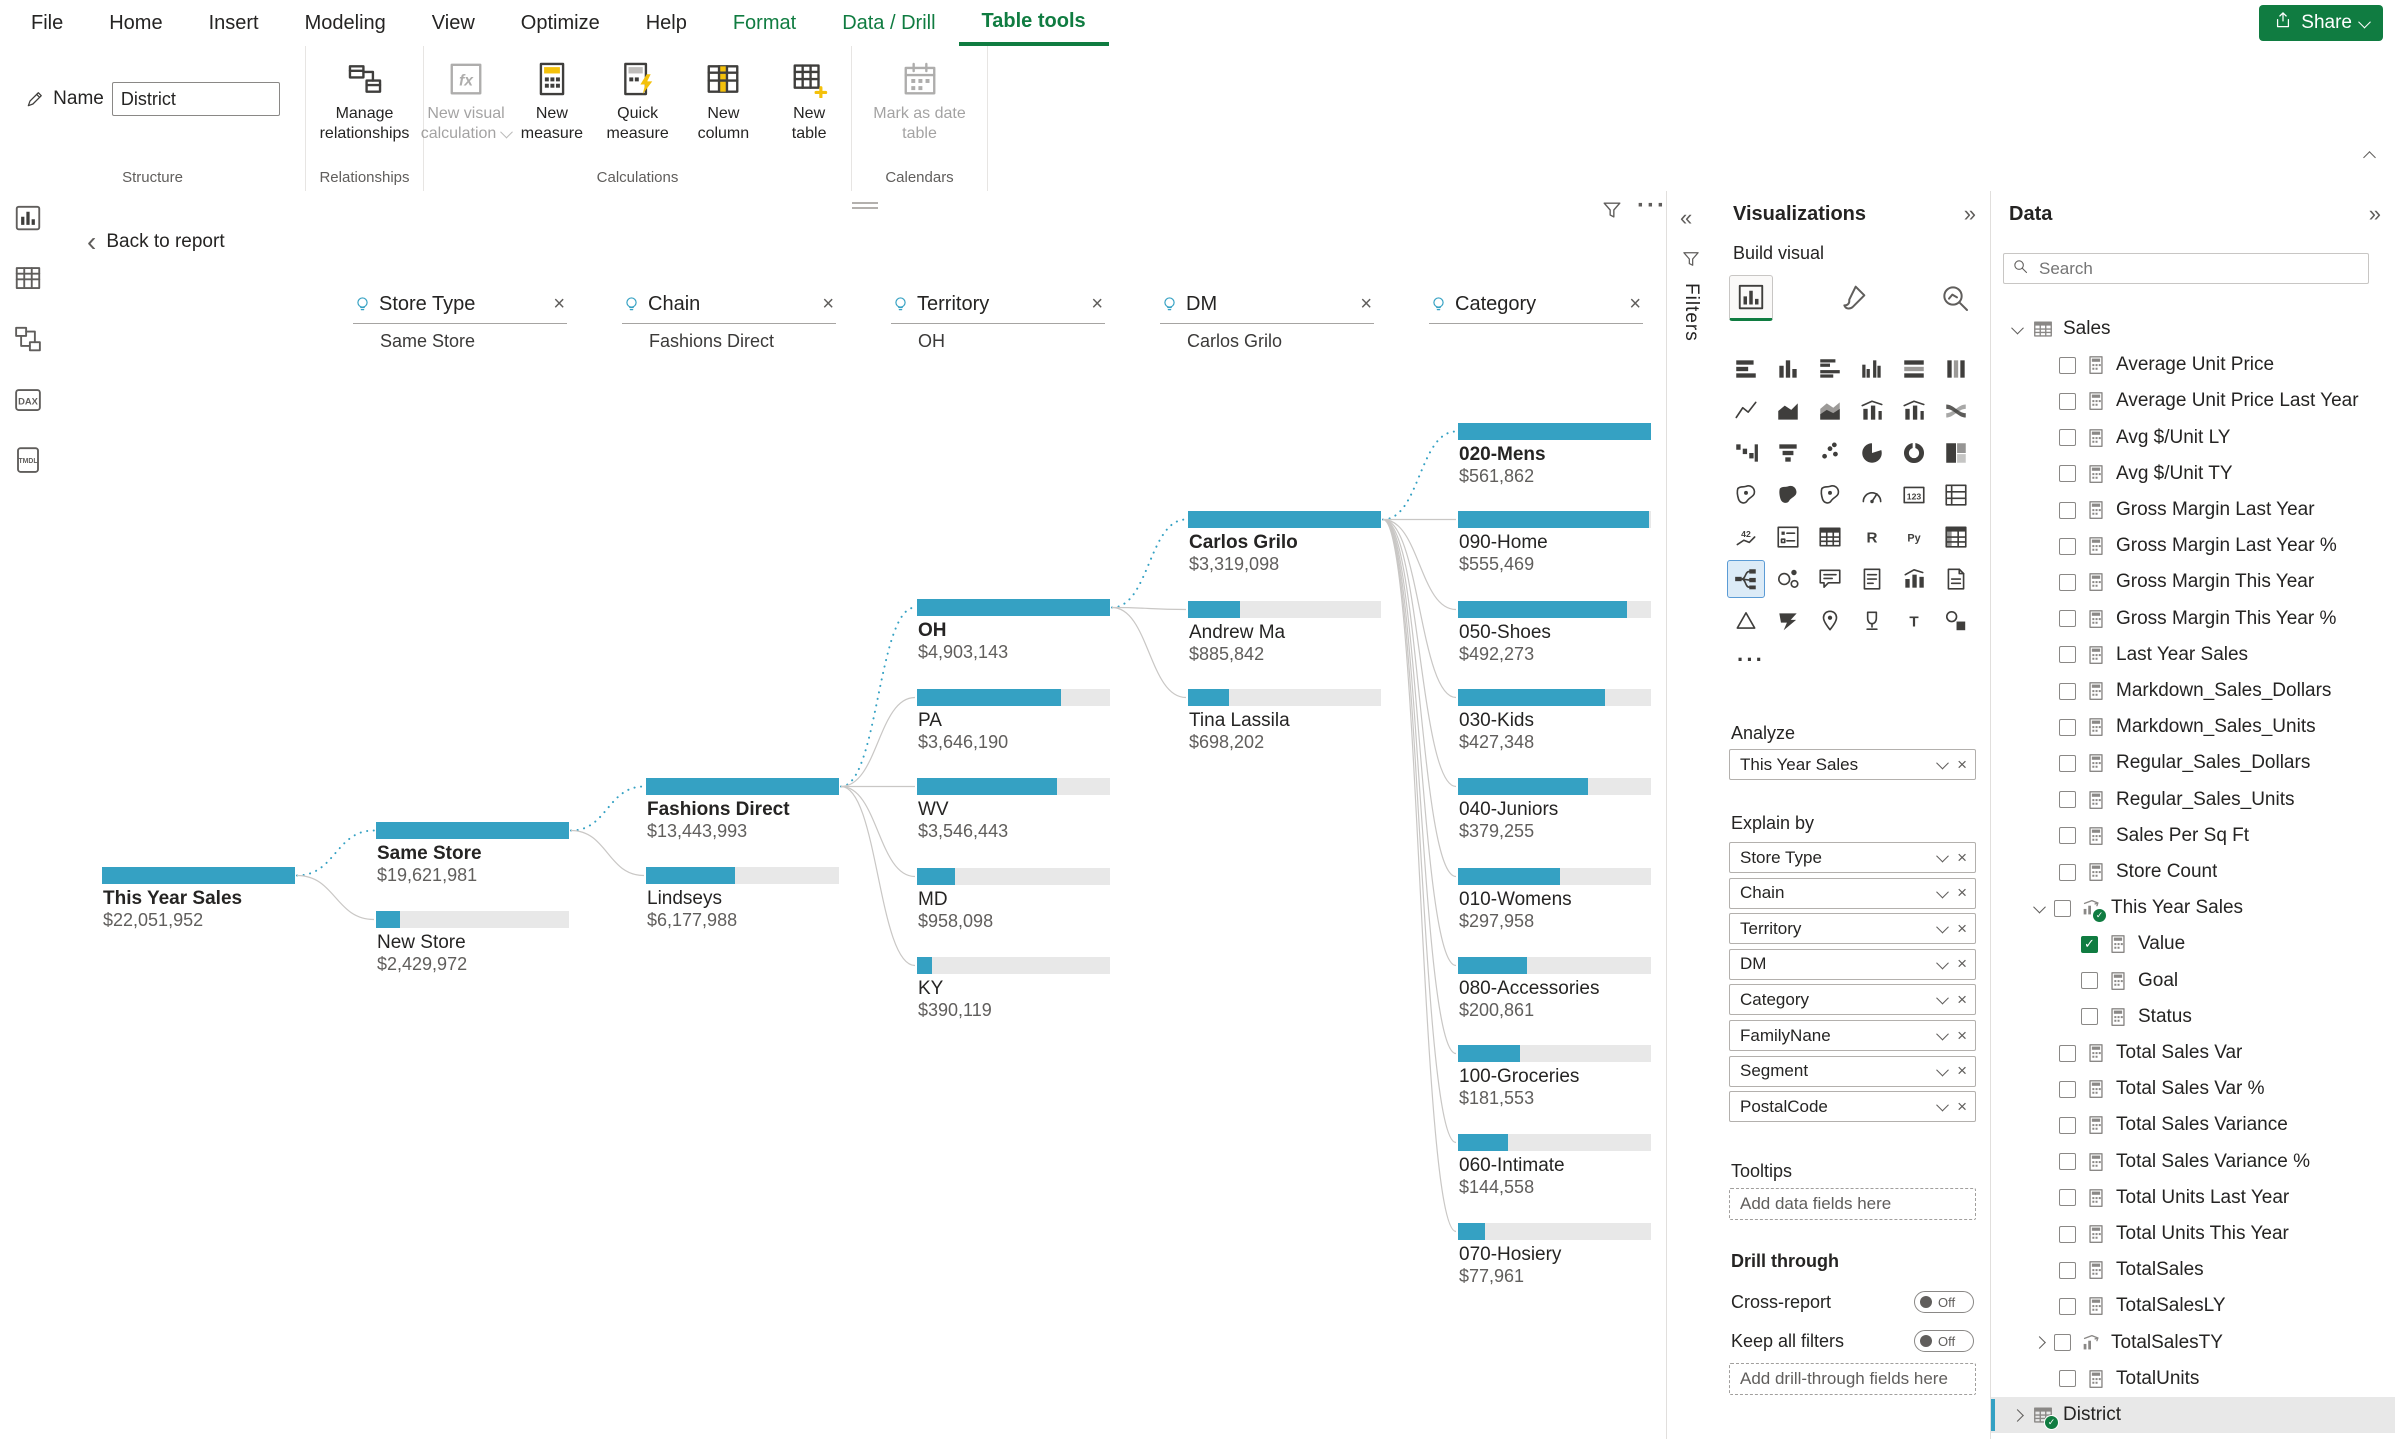  I want to click on azure-map-icon, so click(1830, 495).